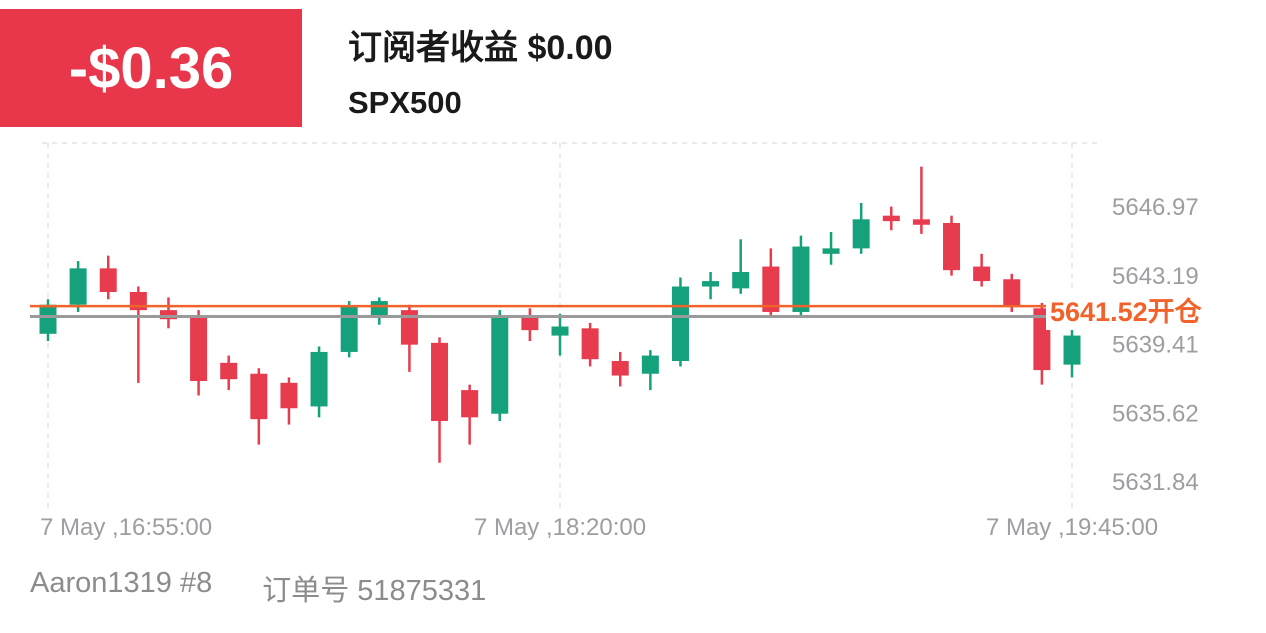 This screenshot has width=1266, height=633. What do you see at coordinates (126, 527) in the screenshot?
I see `x-axis-label: 7 May ,16:55:00` at bounding box center [126, 527].